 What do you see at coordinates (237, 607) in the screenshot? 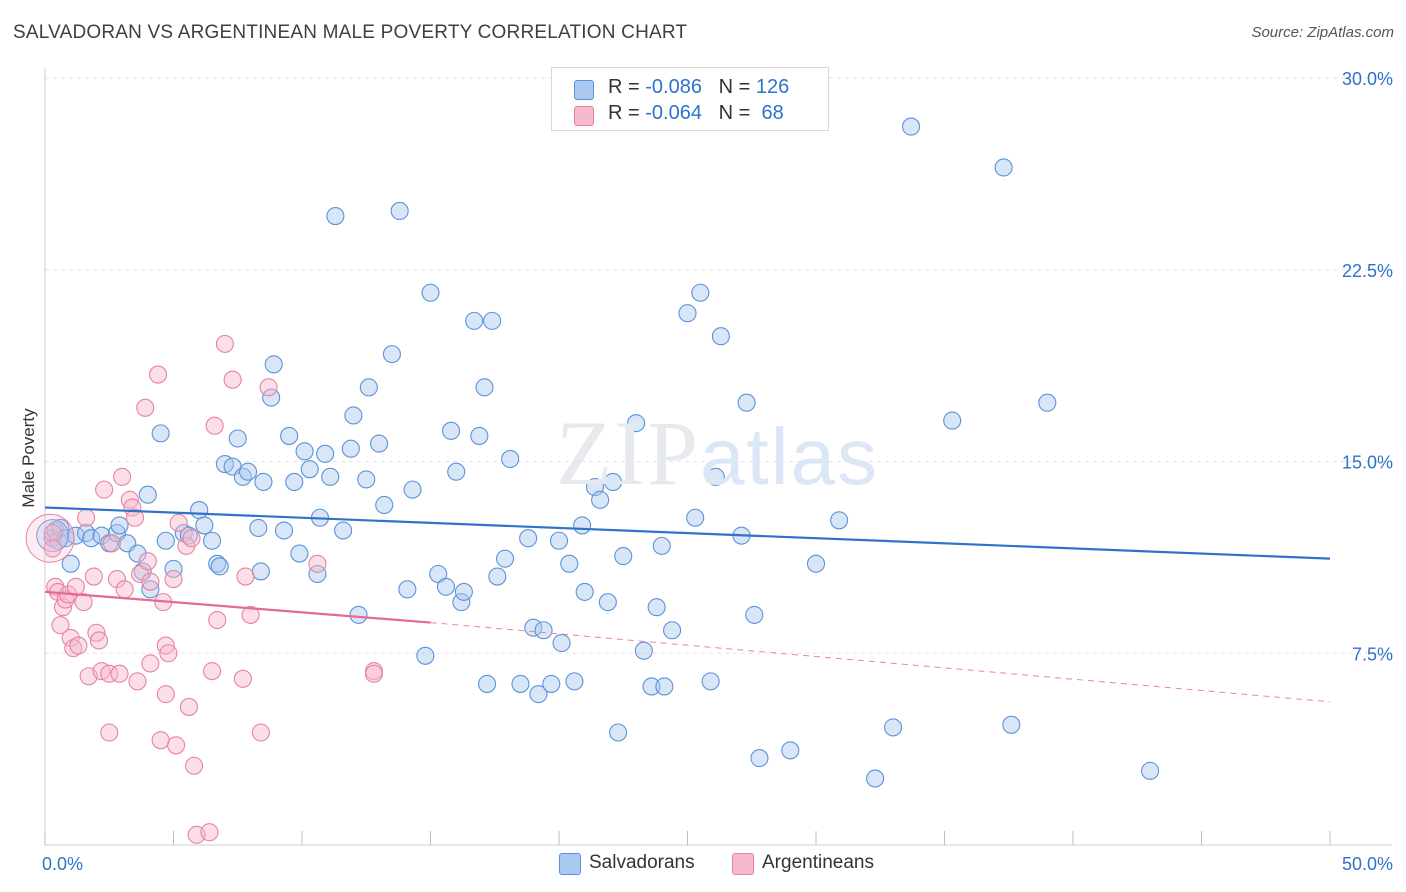
I see `argentineans-trend-line` at bounding box center [237, 607].